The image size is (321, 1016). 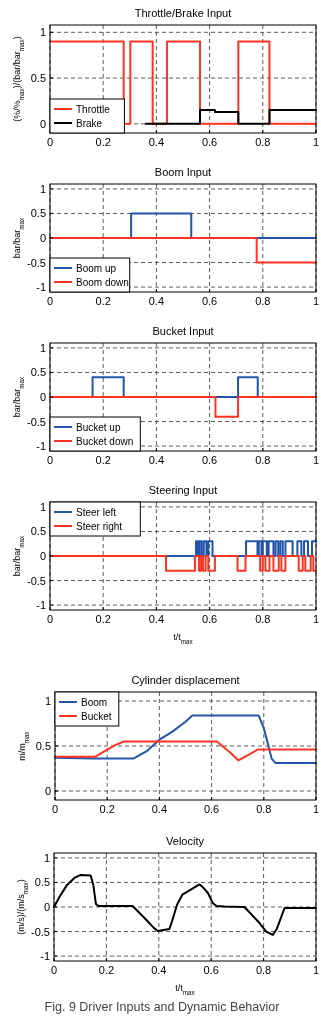 I want to click on chart-title: Throttle/Brake Input, so click(x=183, y=13).